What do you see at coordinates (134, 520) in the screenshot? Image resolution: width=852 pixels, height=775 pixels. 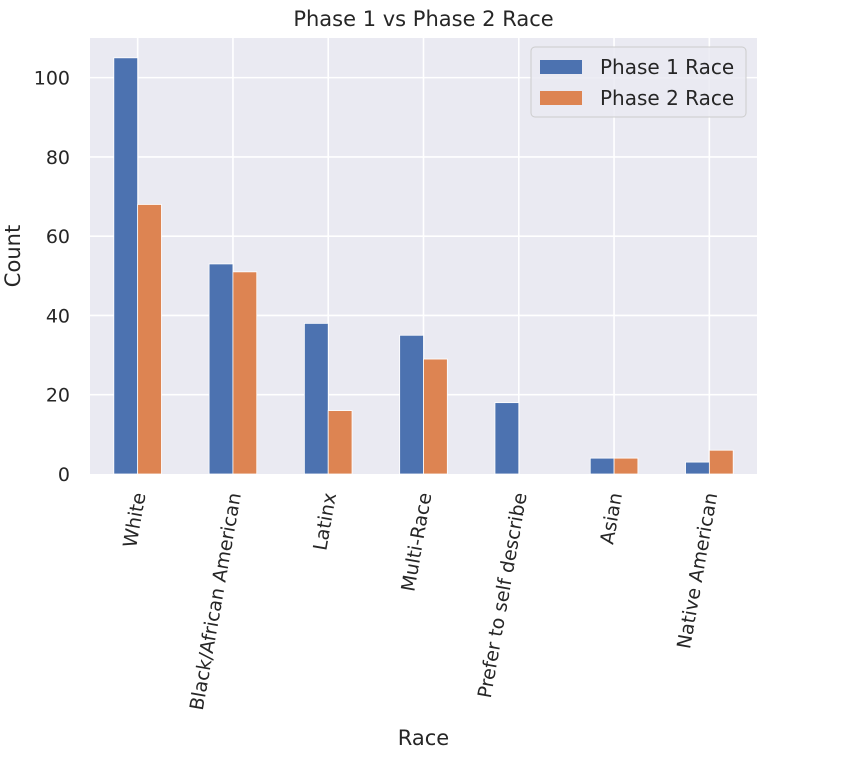 I see `x-tick-label: White` at bounding box center [134, 520].